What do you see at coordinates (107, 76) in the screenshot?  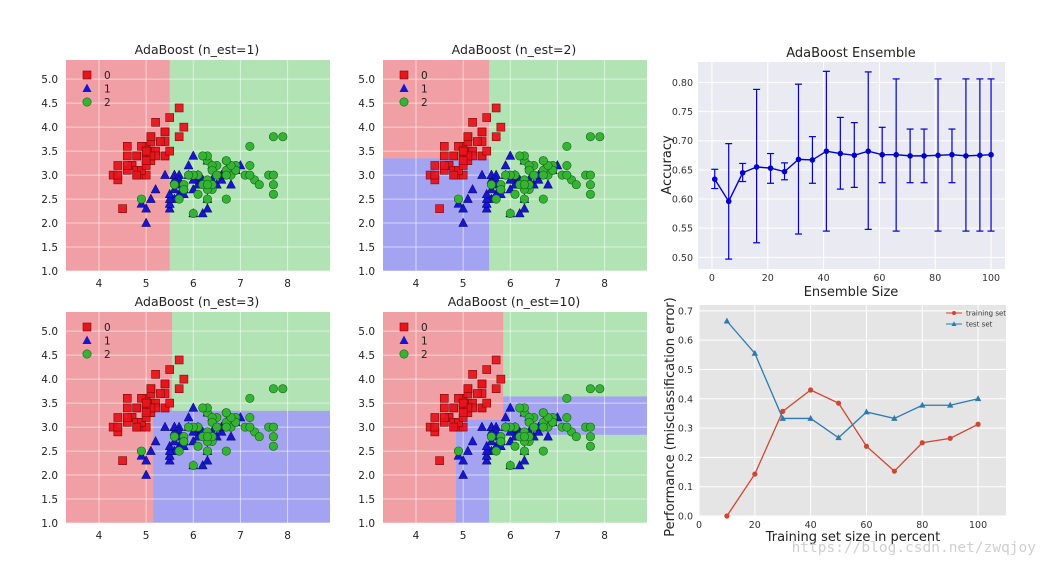 I see `legend-label-class-0: 0` at bounding box center [107, 76].